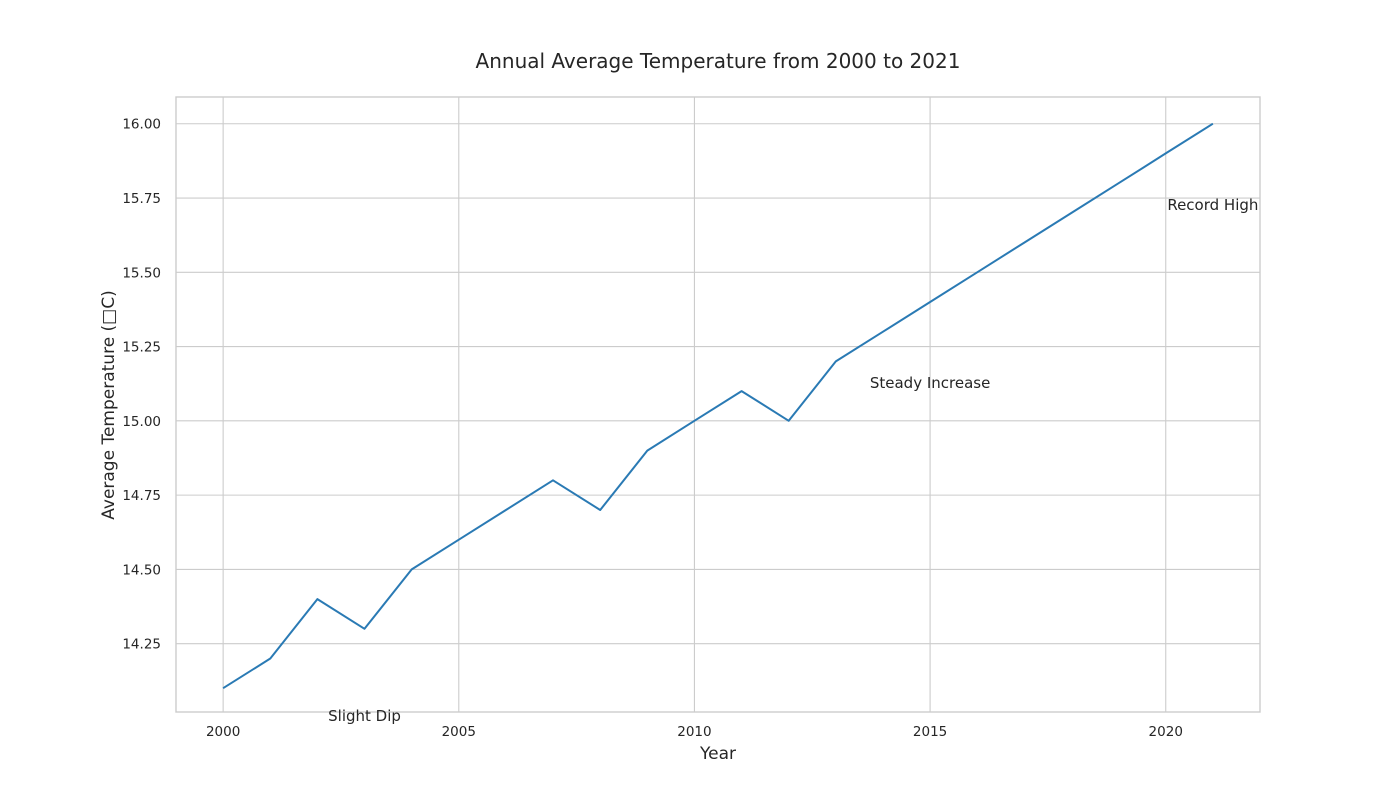 The height and width of the screenshot is (800, 1400). Describe the element at coordinates (223, 732) in the screenshot. I see `x-tick-label: 2000` at that location.